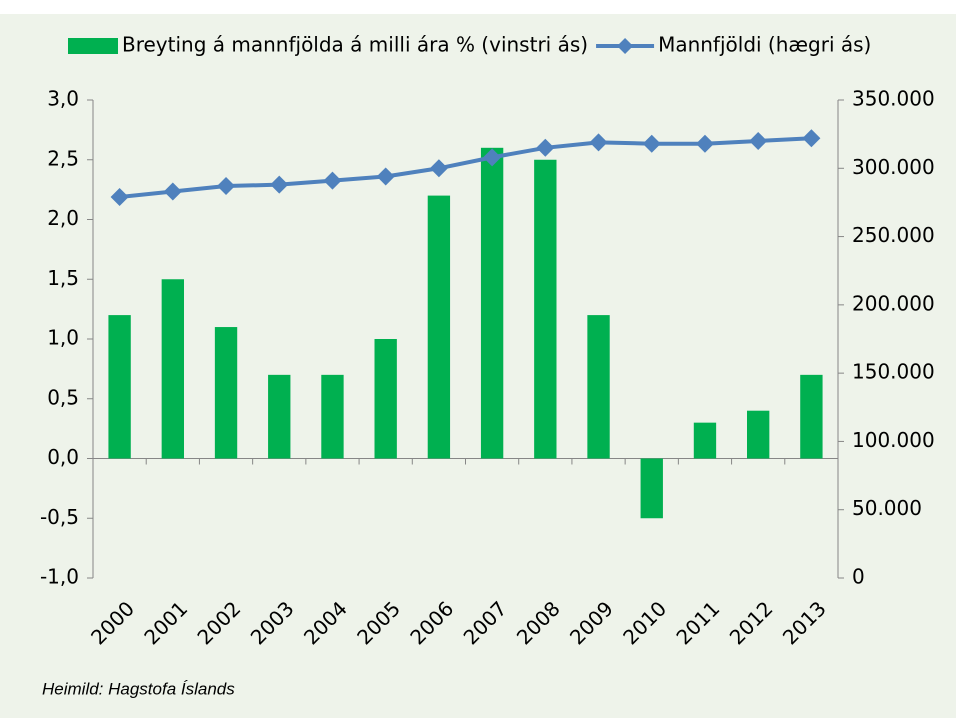 The image size is (956, 718). What do you see at coordinates (893, 167) in the screenshot?
I see `y2-tick-label: 300.000` at bounding box center [893, 167].